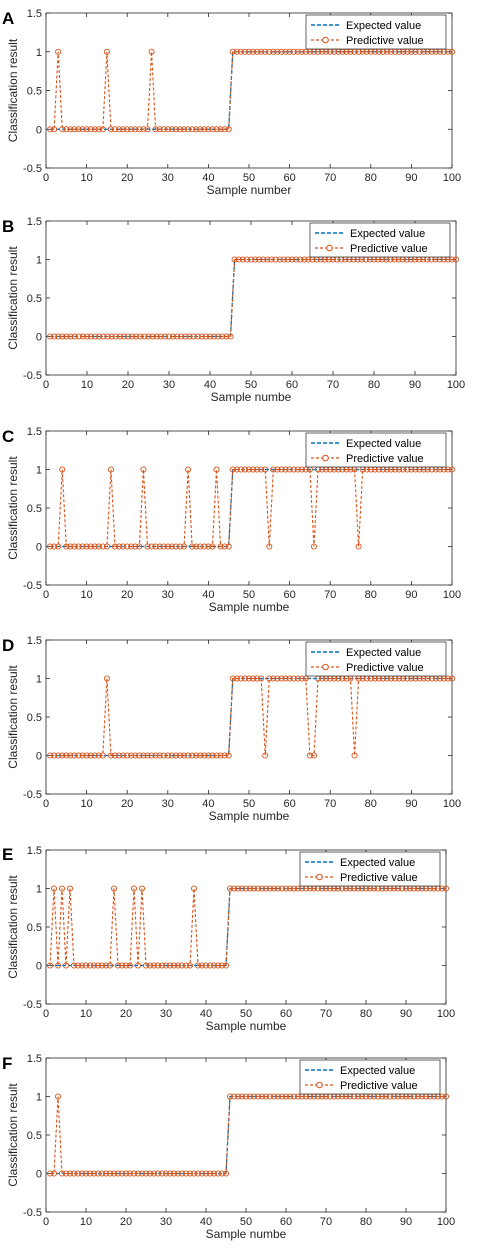  Describe the element at coordinates (8, 18) in the screenshot. I see `panel-letter: A` at that location.